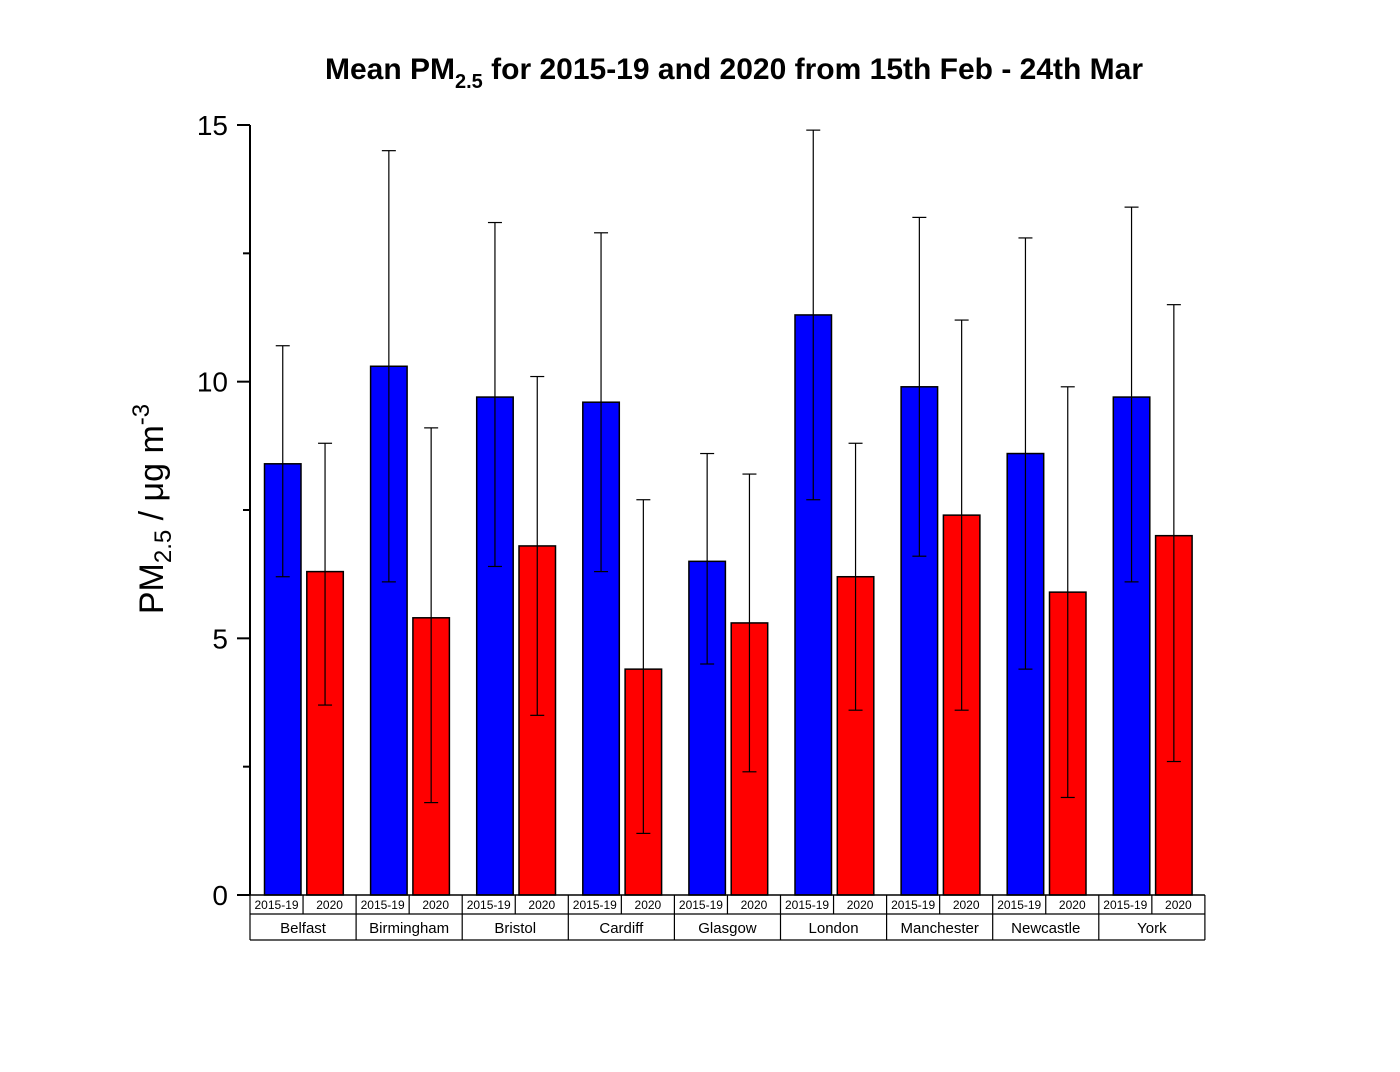 The image size is (1400, 1072). Describe the element at coordinates (212, 382) in the screenshot. I see `y-tick-label: 10` at that location.